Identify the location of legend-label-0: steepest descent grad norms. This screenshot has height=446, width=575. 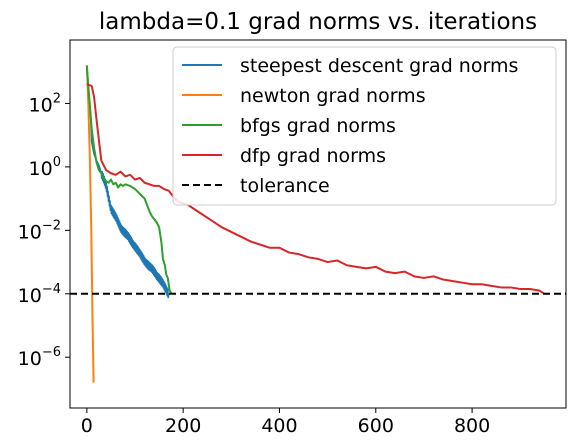
(379, 66).